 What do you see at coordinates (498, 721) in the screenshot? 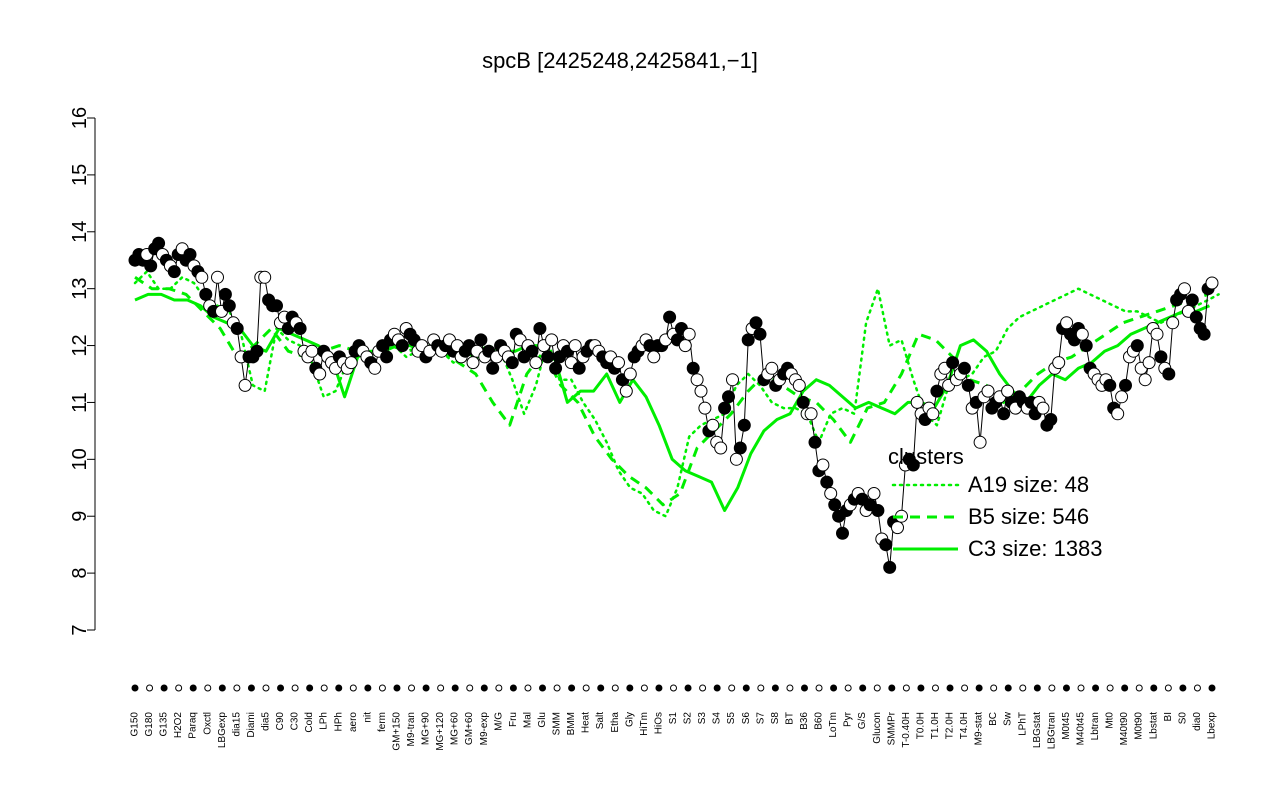
I see `x-tick-label: M/G` at bounding box center [498, 721].